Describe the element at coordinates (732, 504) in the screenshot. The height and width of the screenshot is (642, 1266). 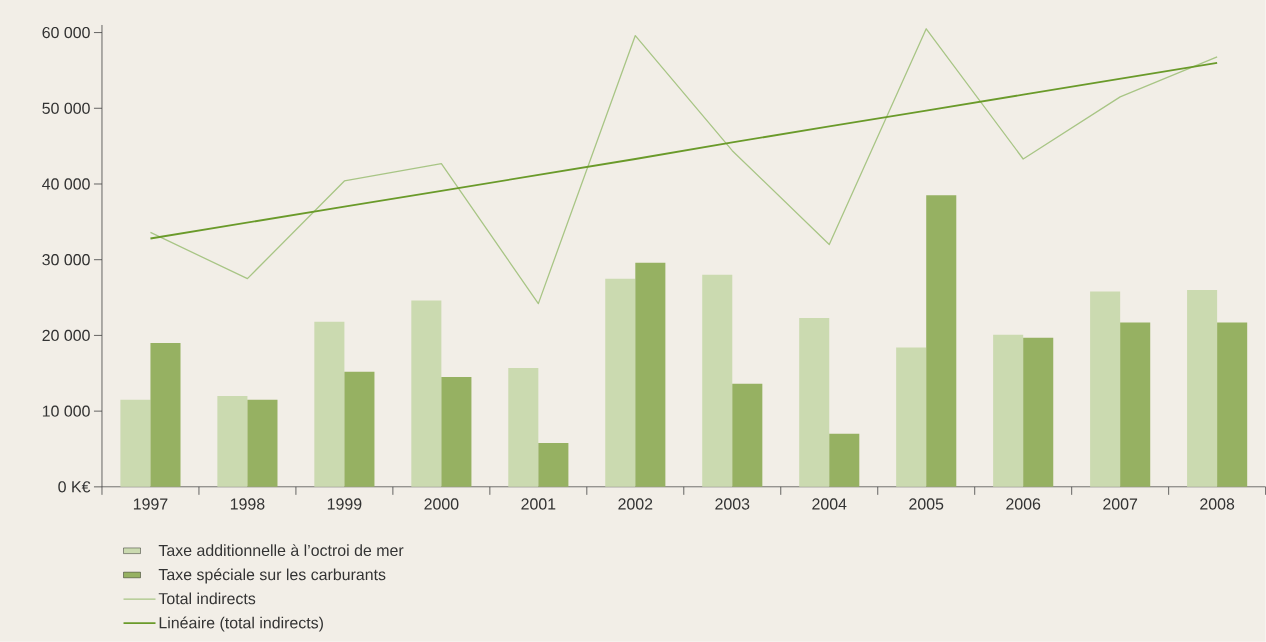
I see `x-tick-label: 2003` at that location.